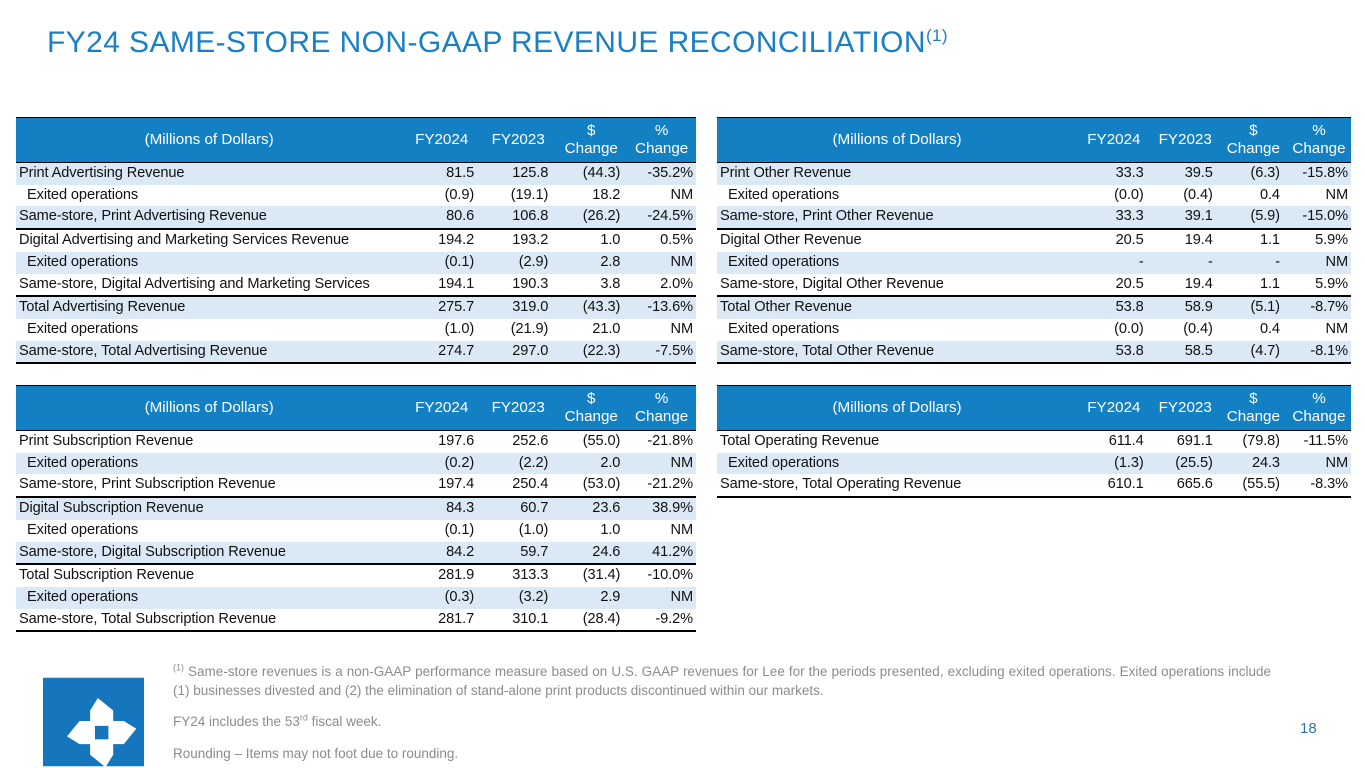 The width and height of the screenshot is (1365, 768). Describe the element at coordinates (661, 553) in the screenshot. I see `cell-pct-change: 41.2%` at that location.